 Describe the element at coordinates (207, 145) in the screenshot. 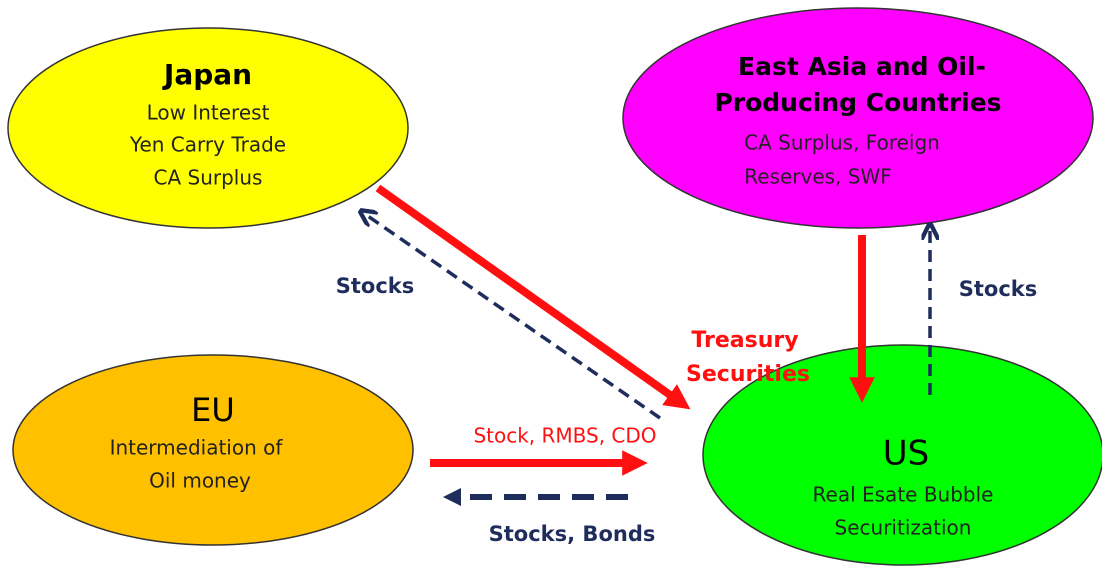

I see `node-line: Yen Carry Trade` at that location.